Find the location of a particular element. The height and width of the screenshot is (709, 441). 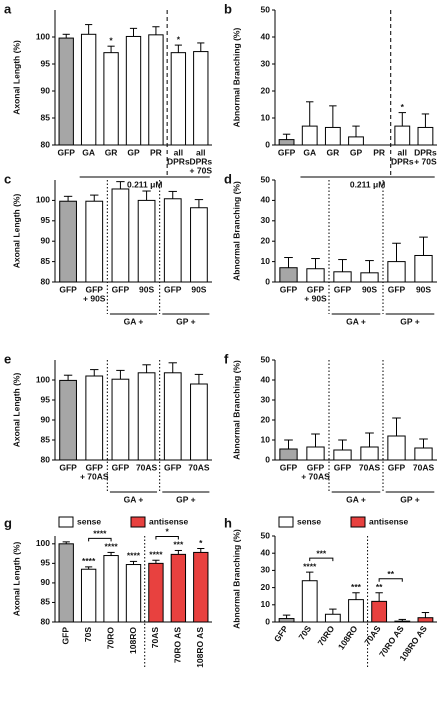

bracket-label: *** is located at coordinates (321, 553).